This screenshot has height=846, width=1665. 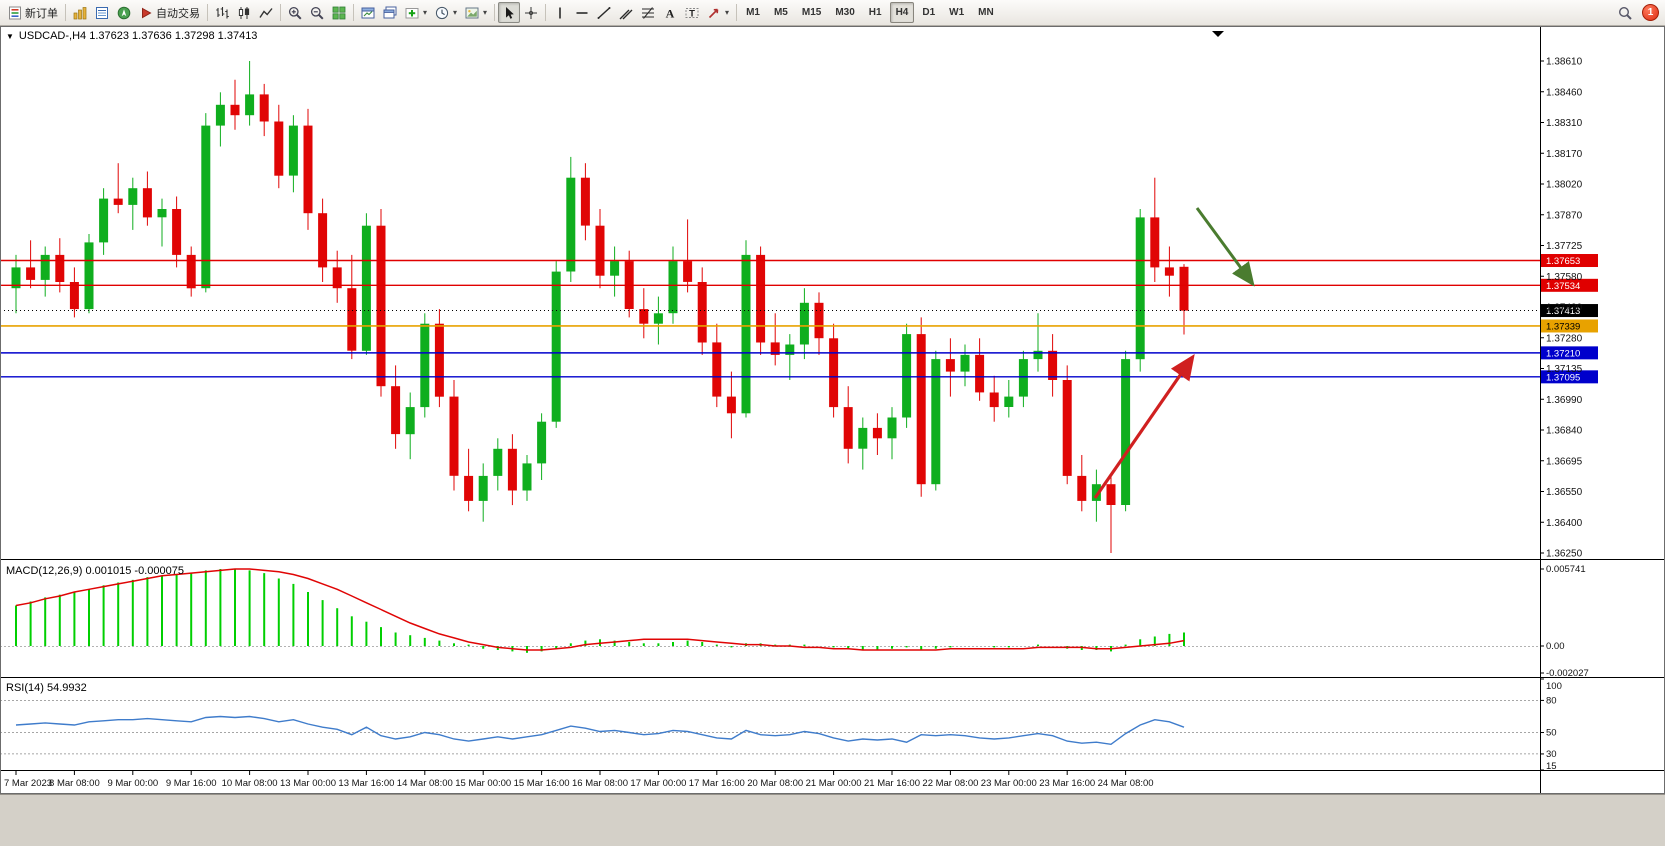 I want to click on tab-timeframe-w1: W1, so click(x=957, y=12).